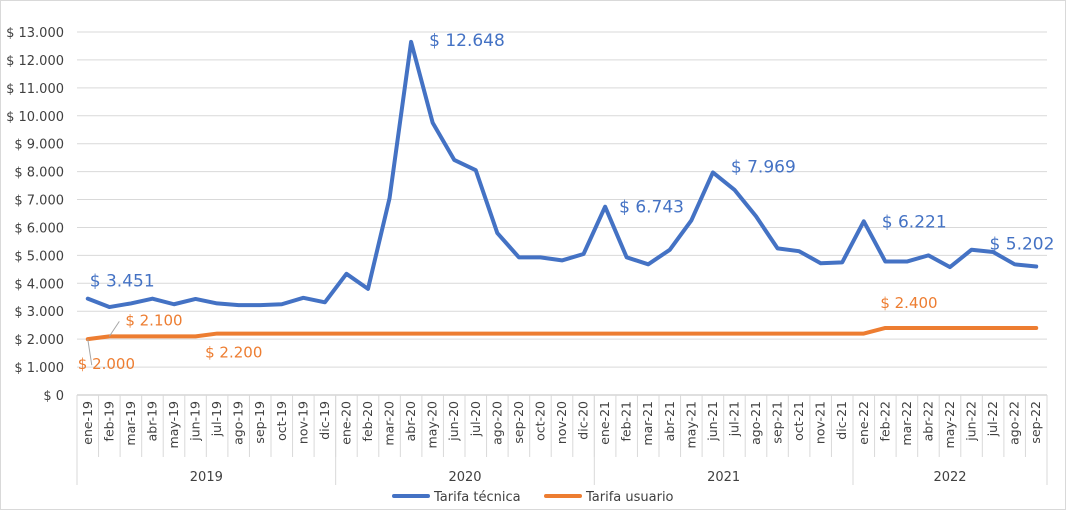  I want to click on year-label: 2019, so click(206, 477).